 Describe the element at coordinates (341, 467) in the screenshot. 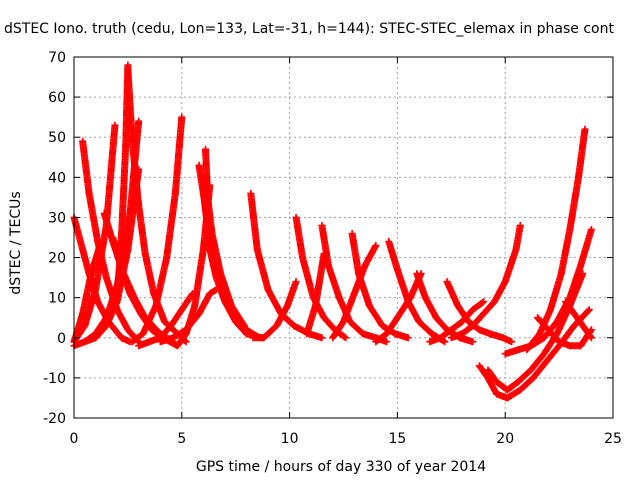

I see `x-axis-label: GPS time / hours of day 330 of year 2014` at that location.